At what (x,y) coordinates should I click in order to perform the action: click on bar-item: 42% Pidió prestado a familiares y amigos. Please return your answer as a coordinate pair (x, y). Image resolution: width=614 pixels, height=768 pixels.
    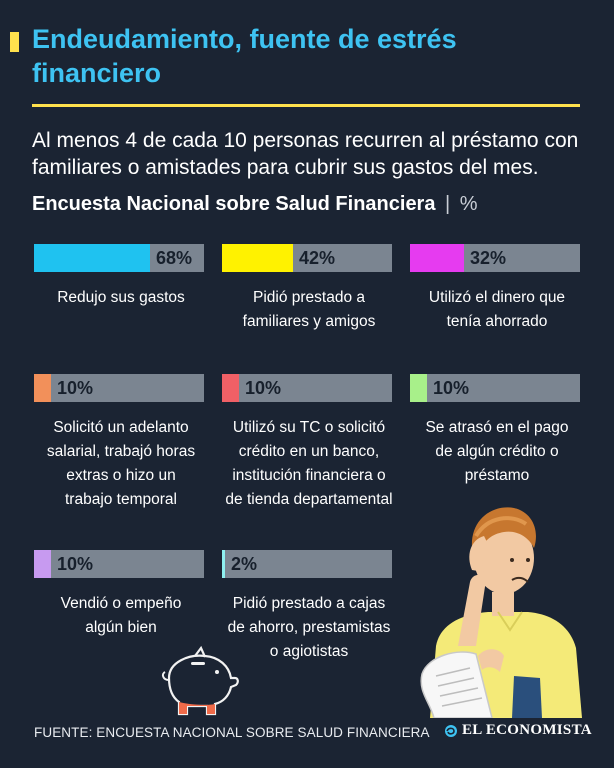
    Looking at the image, I should click on (309, 289).